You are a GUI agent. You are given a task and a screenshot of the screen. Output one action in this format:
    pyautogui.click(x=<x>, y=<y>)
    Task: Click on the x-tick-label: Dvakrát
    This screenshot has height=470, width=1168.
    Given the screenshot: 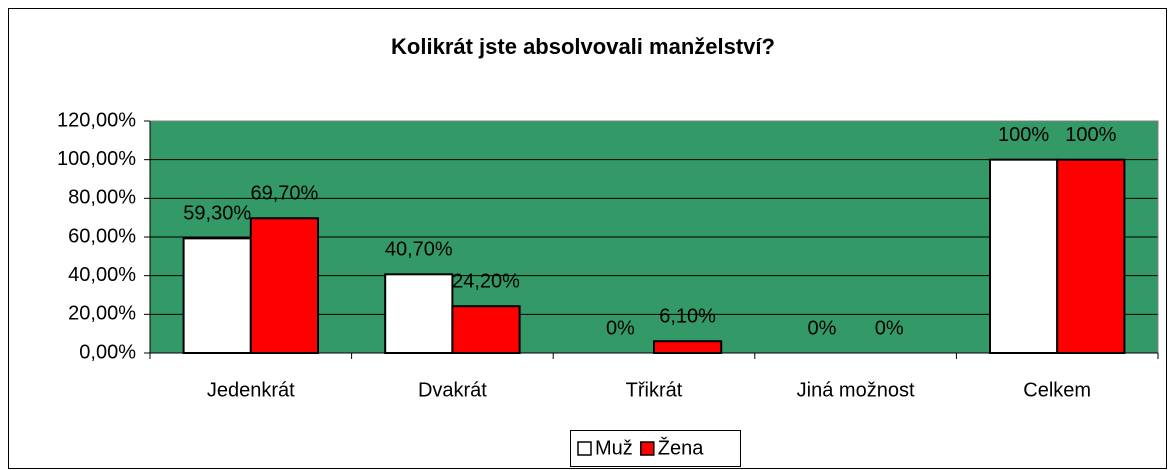 What is the action you would take?
    pyautogui.click(x=452, y=390)
    